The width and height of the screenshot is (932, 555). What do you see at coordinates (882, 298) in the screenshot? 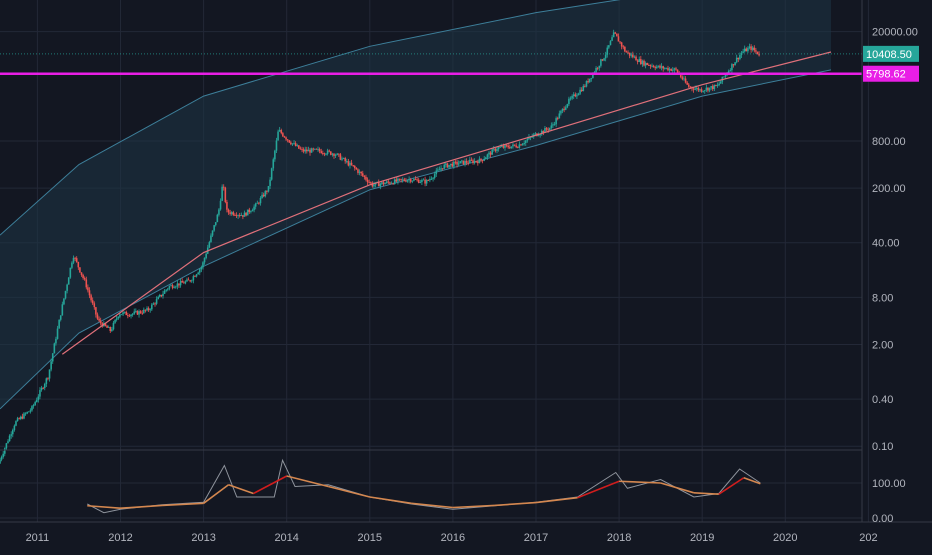
I see `y-tick-label: 8.00` at bounding box center [882, 298].